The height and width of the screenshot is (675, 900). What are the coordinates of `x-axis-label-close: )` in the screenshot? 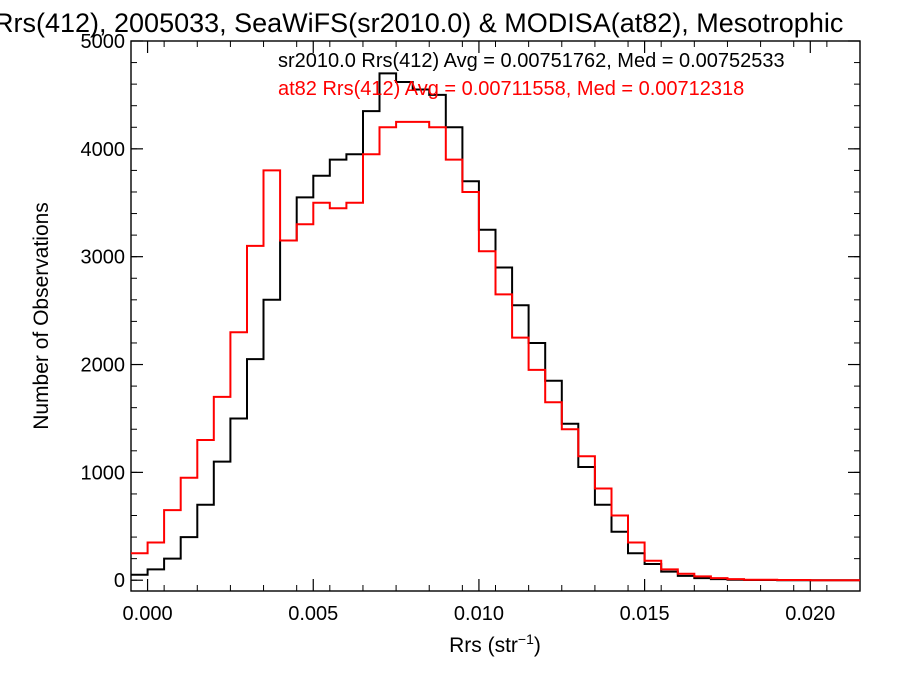 It's located at (537, 645).